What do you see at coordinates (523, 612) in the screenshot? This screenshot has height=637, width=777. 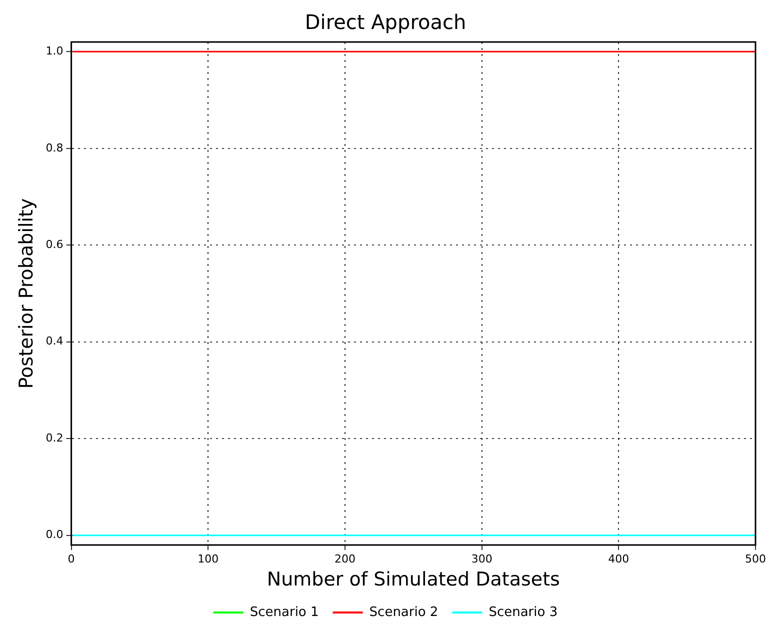 I see `legend-label: Scenario 3` at bounding box center [523, 612].